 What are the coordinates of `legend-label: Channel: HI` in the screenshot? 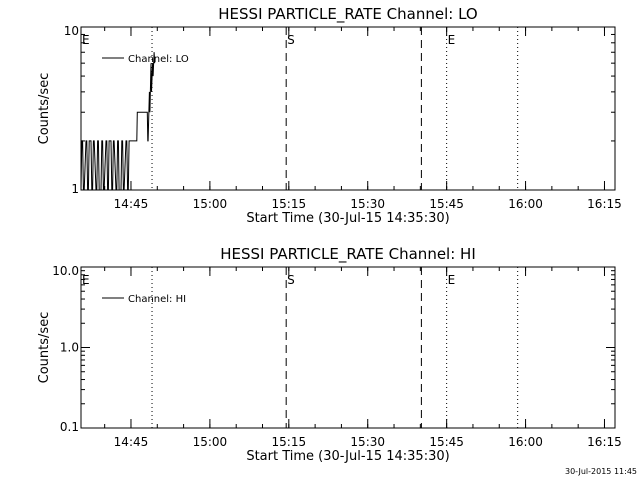 It's located at (157, 299).